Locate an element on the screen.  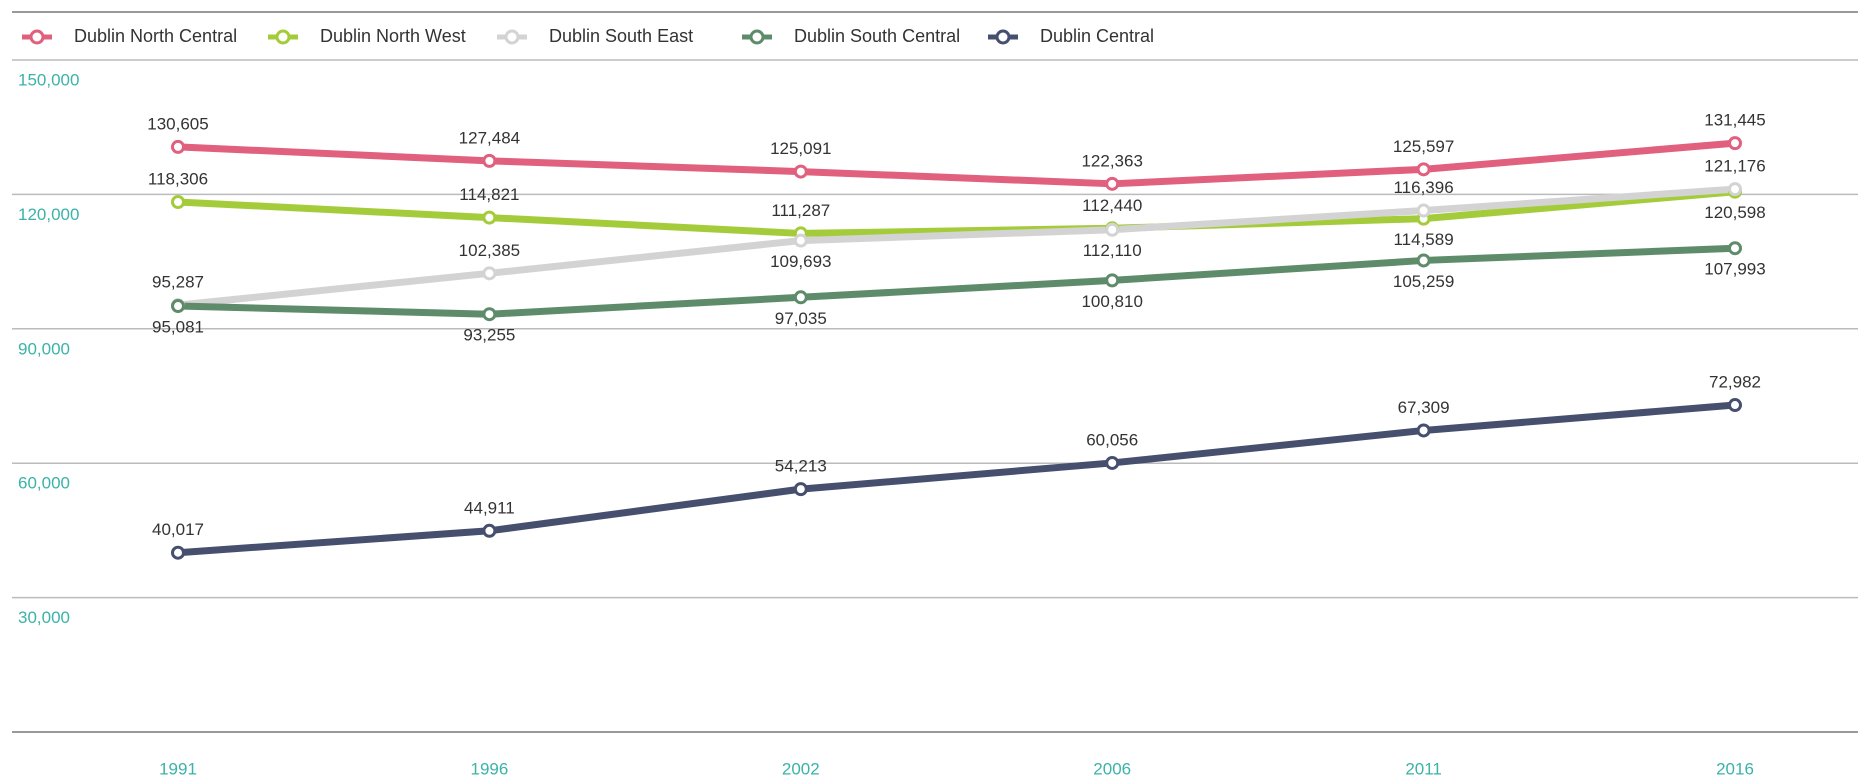
data-label: 97,035 is located at coordinates (801, 318).